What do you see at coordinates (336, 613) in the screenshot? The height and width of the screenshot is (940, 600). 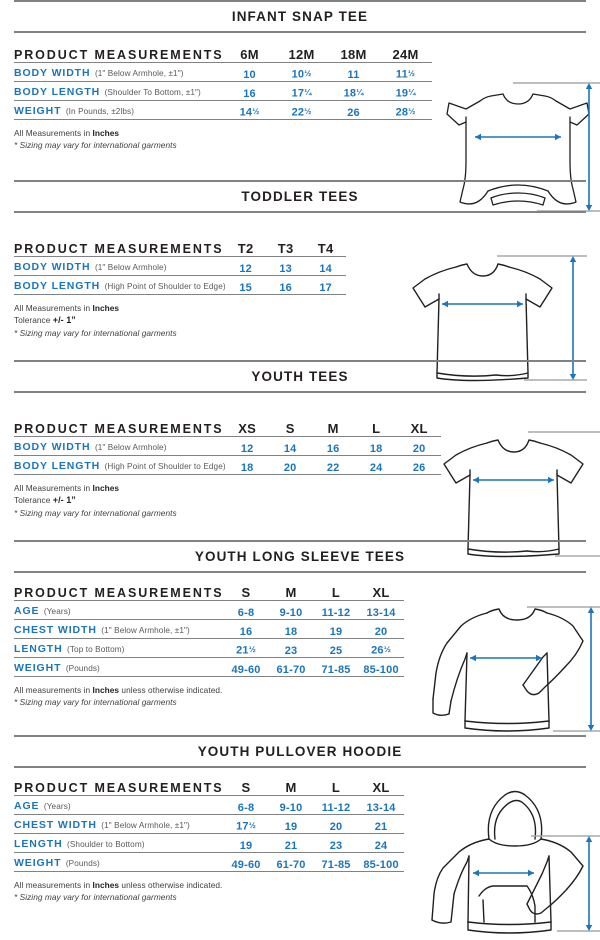 I see `cell-value: 11-12` at bounding box center [336, 613].